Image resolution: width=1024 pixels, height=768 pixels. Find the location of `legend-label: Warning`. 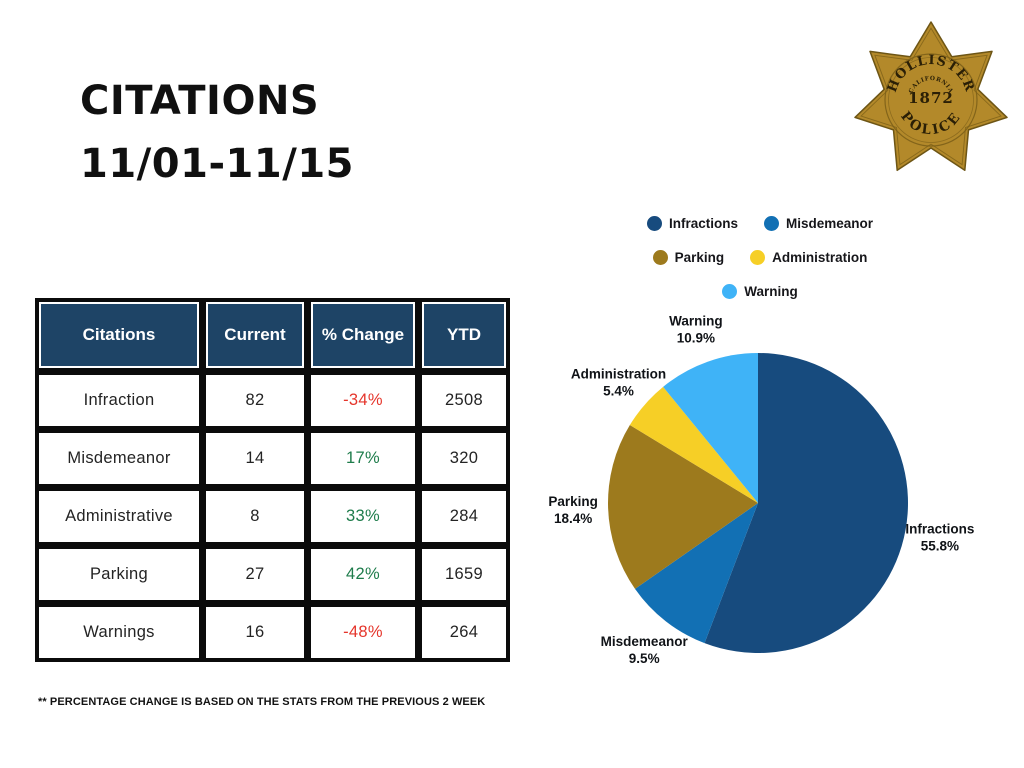

legend-label: Warning is located at coordinates (771, 291).